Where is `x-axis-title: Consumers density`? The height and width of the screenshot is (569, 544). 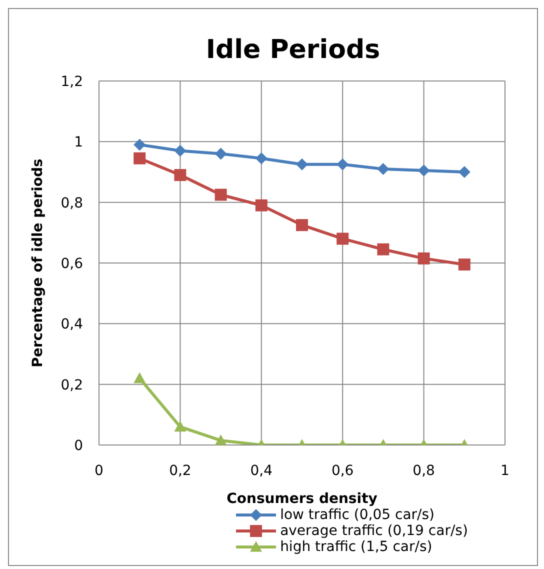
x-axis-title: Consumers density is located at coordinates (302, 499).